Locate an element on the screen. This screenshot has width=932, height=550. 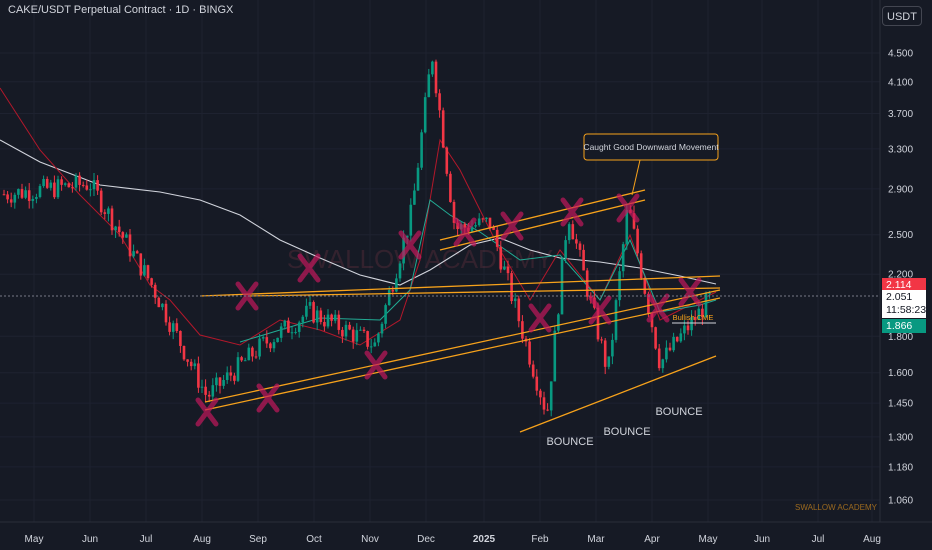
x-tick-label: Nov is located at coordinates (370, 539).